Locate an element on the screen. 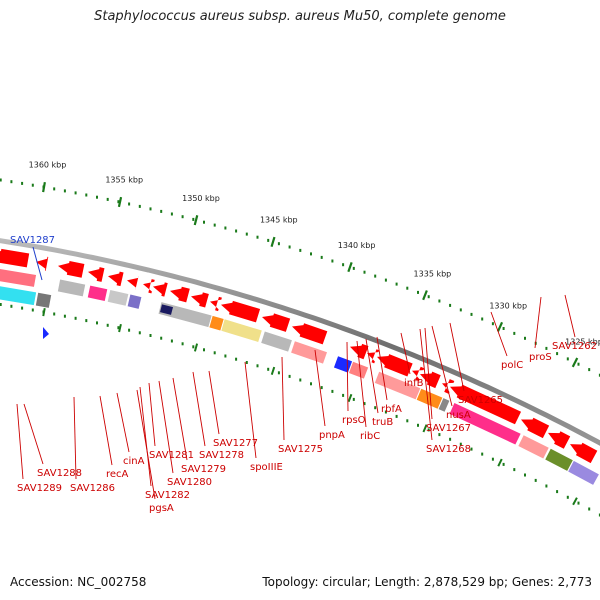 The image size is (600, 600). gene-label: SAV1277 is located at coordinates (235, 443).